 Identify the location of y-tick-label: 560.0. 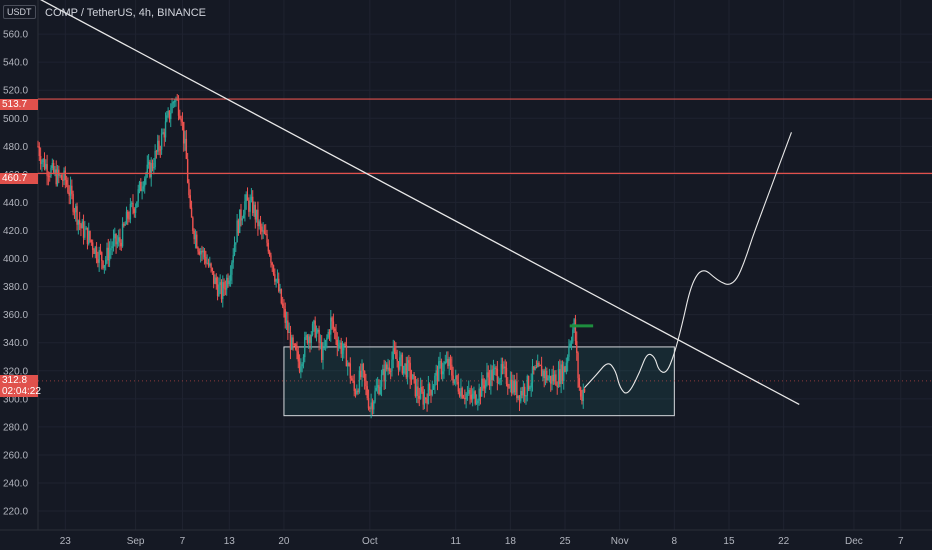
(15, 35).